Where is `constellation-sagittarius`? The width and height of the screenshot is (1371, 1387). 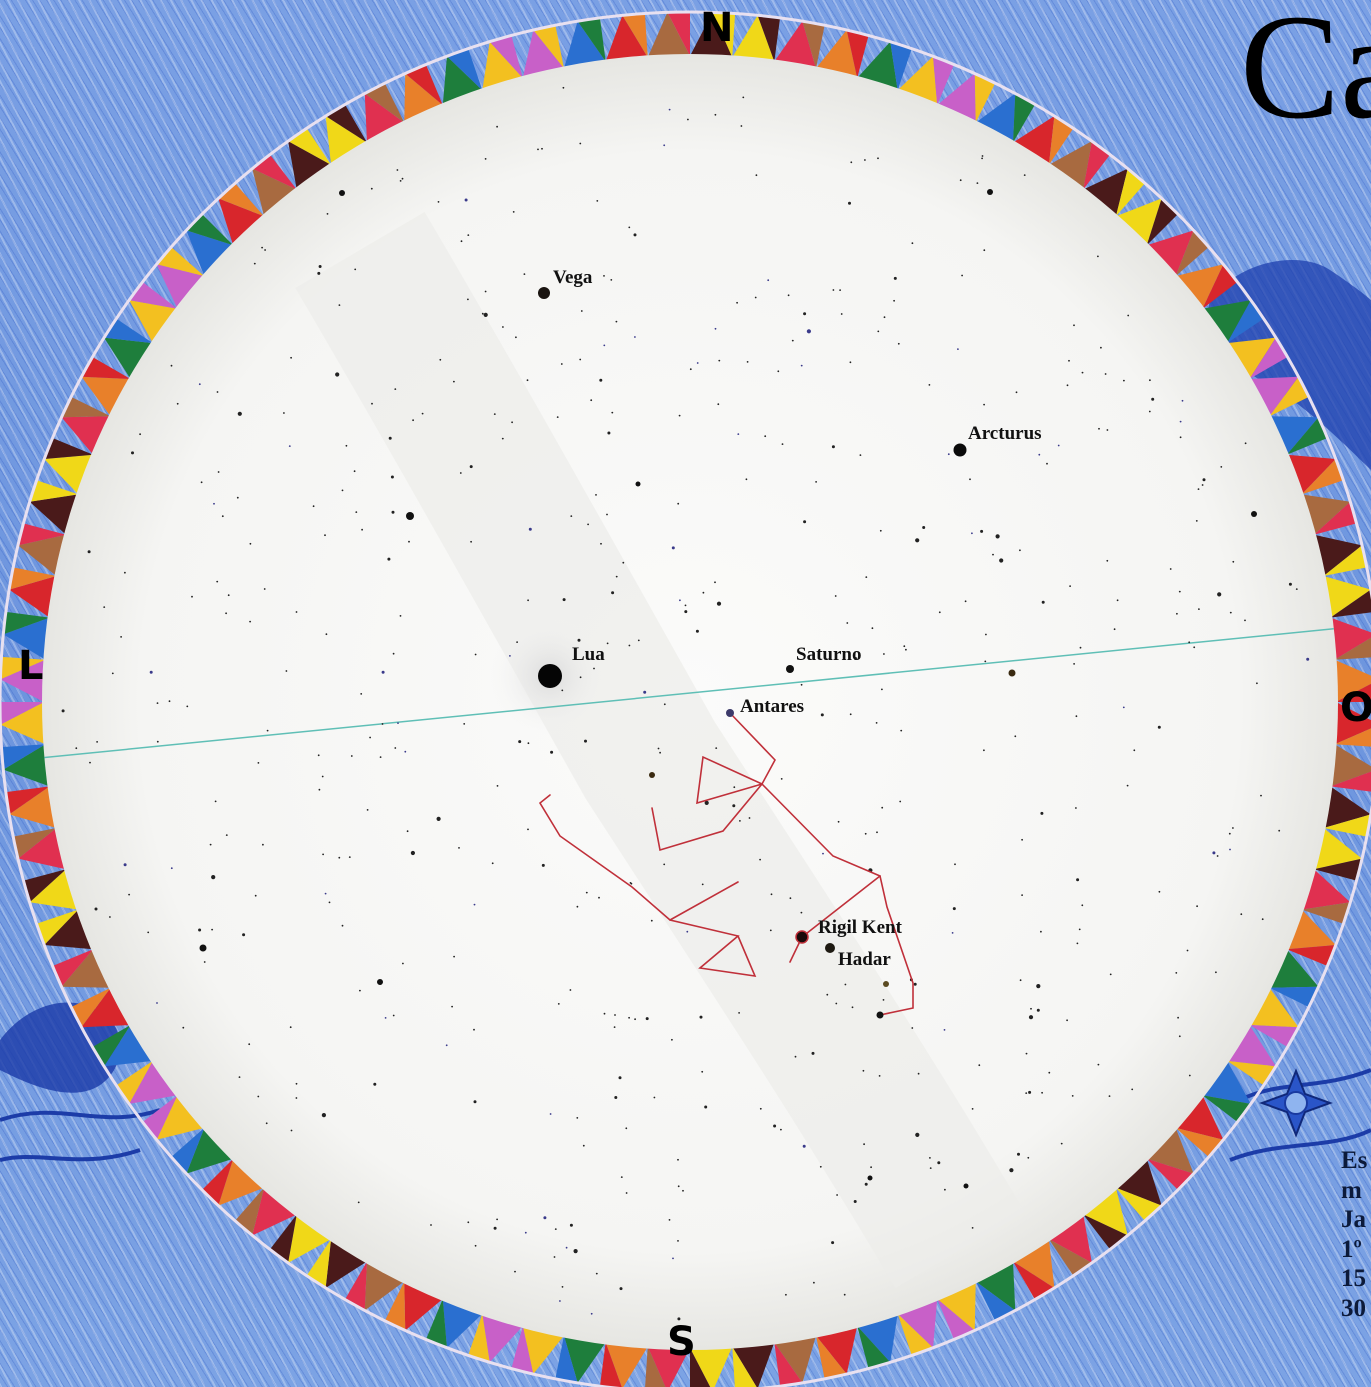 constellation-sagittarius is located at coordinates (647, 885).